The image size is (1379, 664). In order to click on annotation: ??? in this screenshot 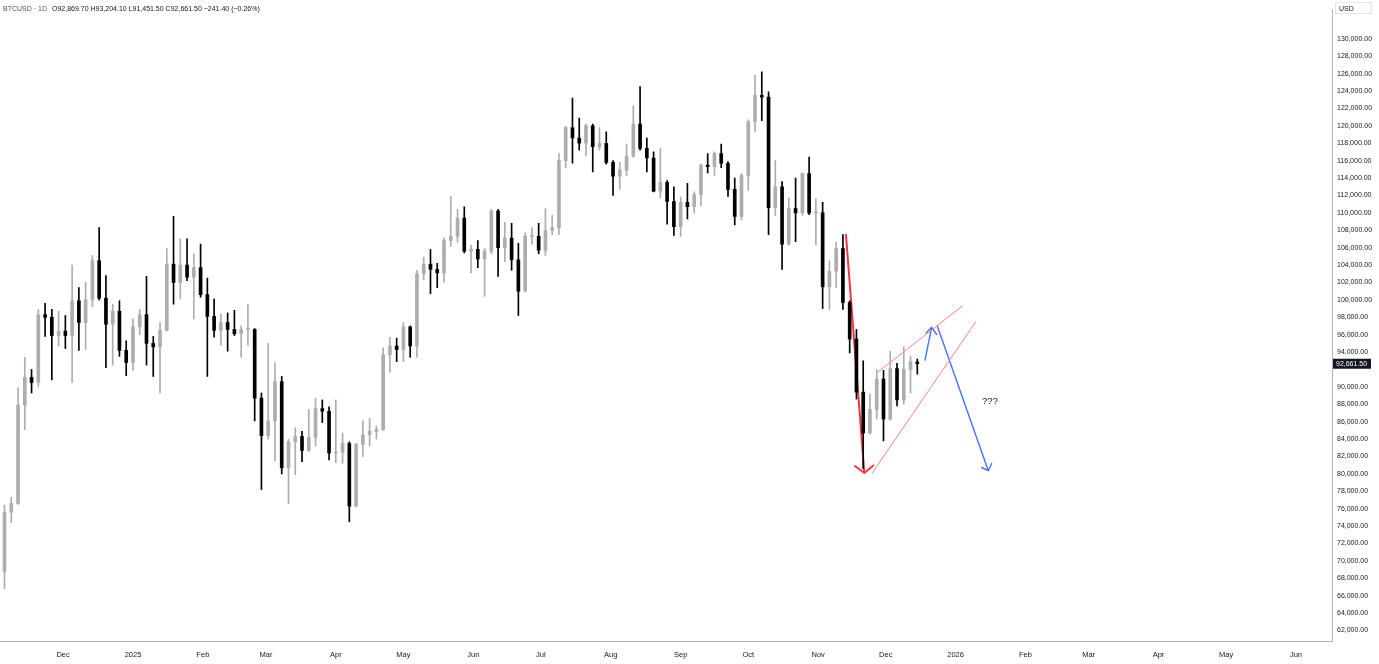, I will do `click(990, 400)`.